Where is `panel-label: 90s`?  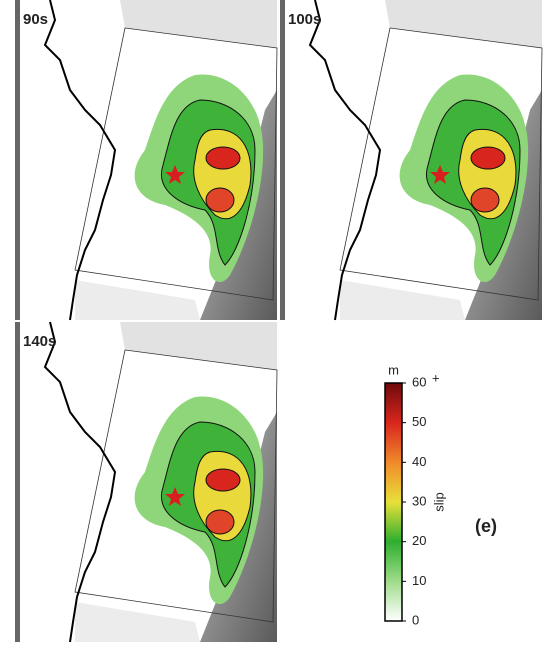
panel-label: 90s is located at coordinates (35, 19).